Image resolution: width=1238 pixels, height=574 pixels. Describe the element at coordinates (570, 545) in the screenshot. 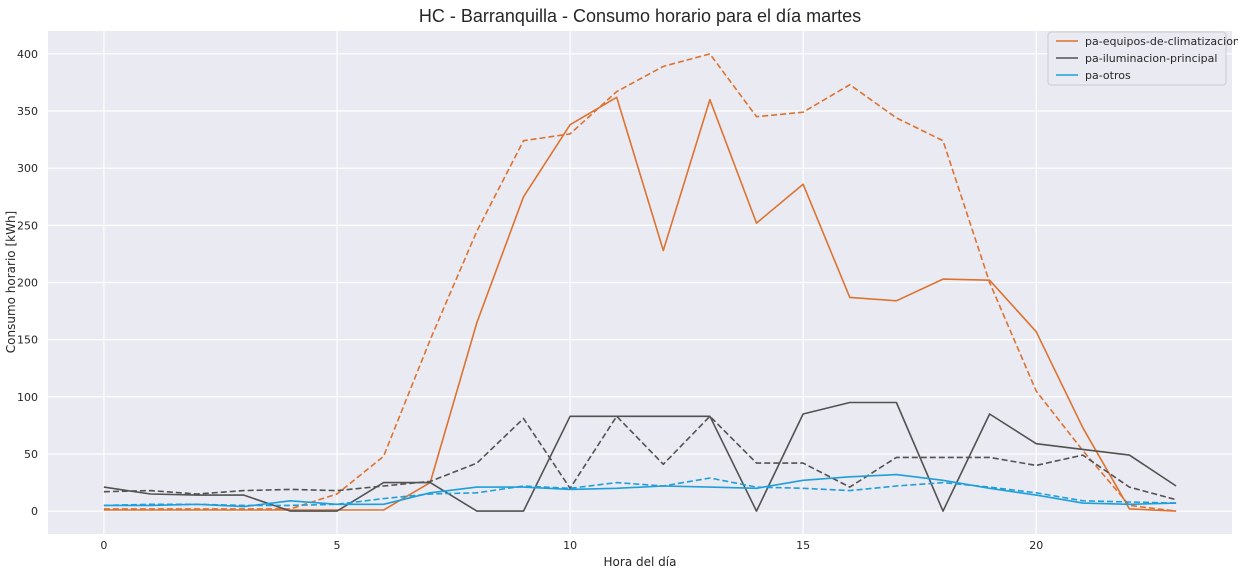

I see `x-tick-label: 10` at that location.